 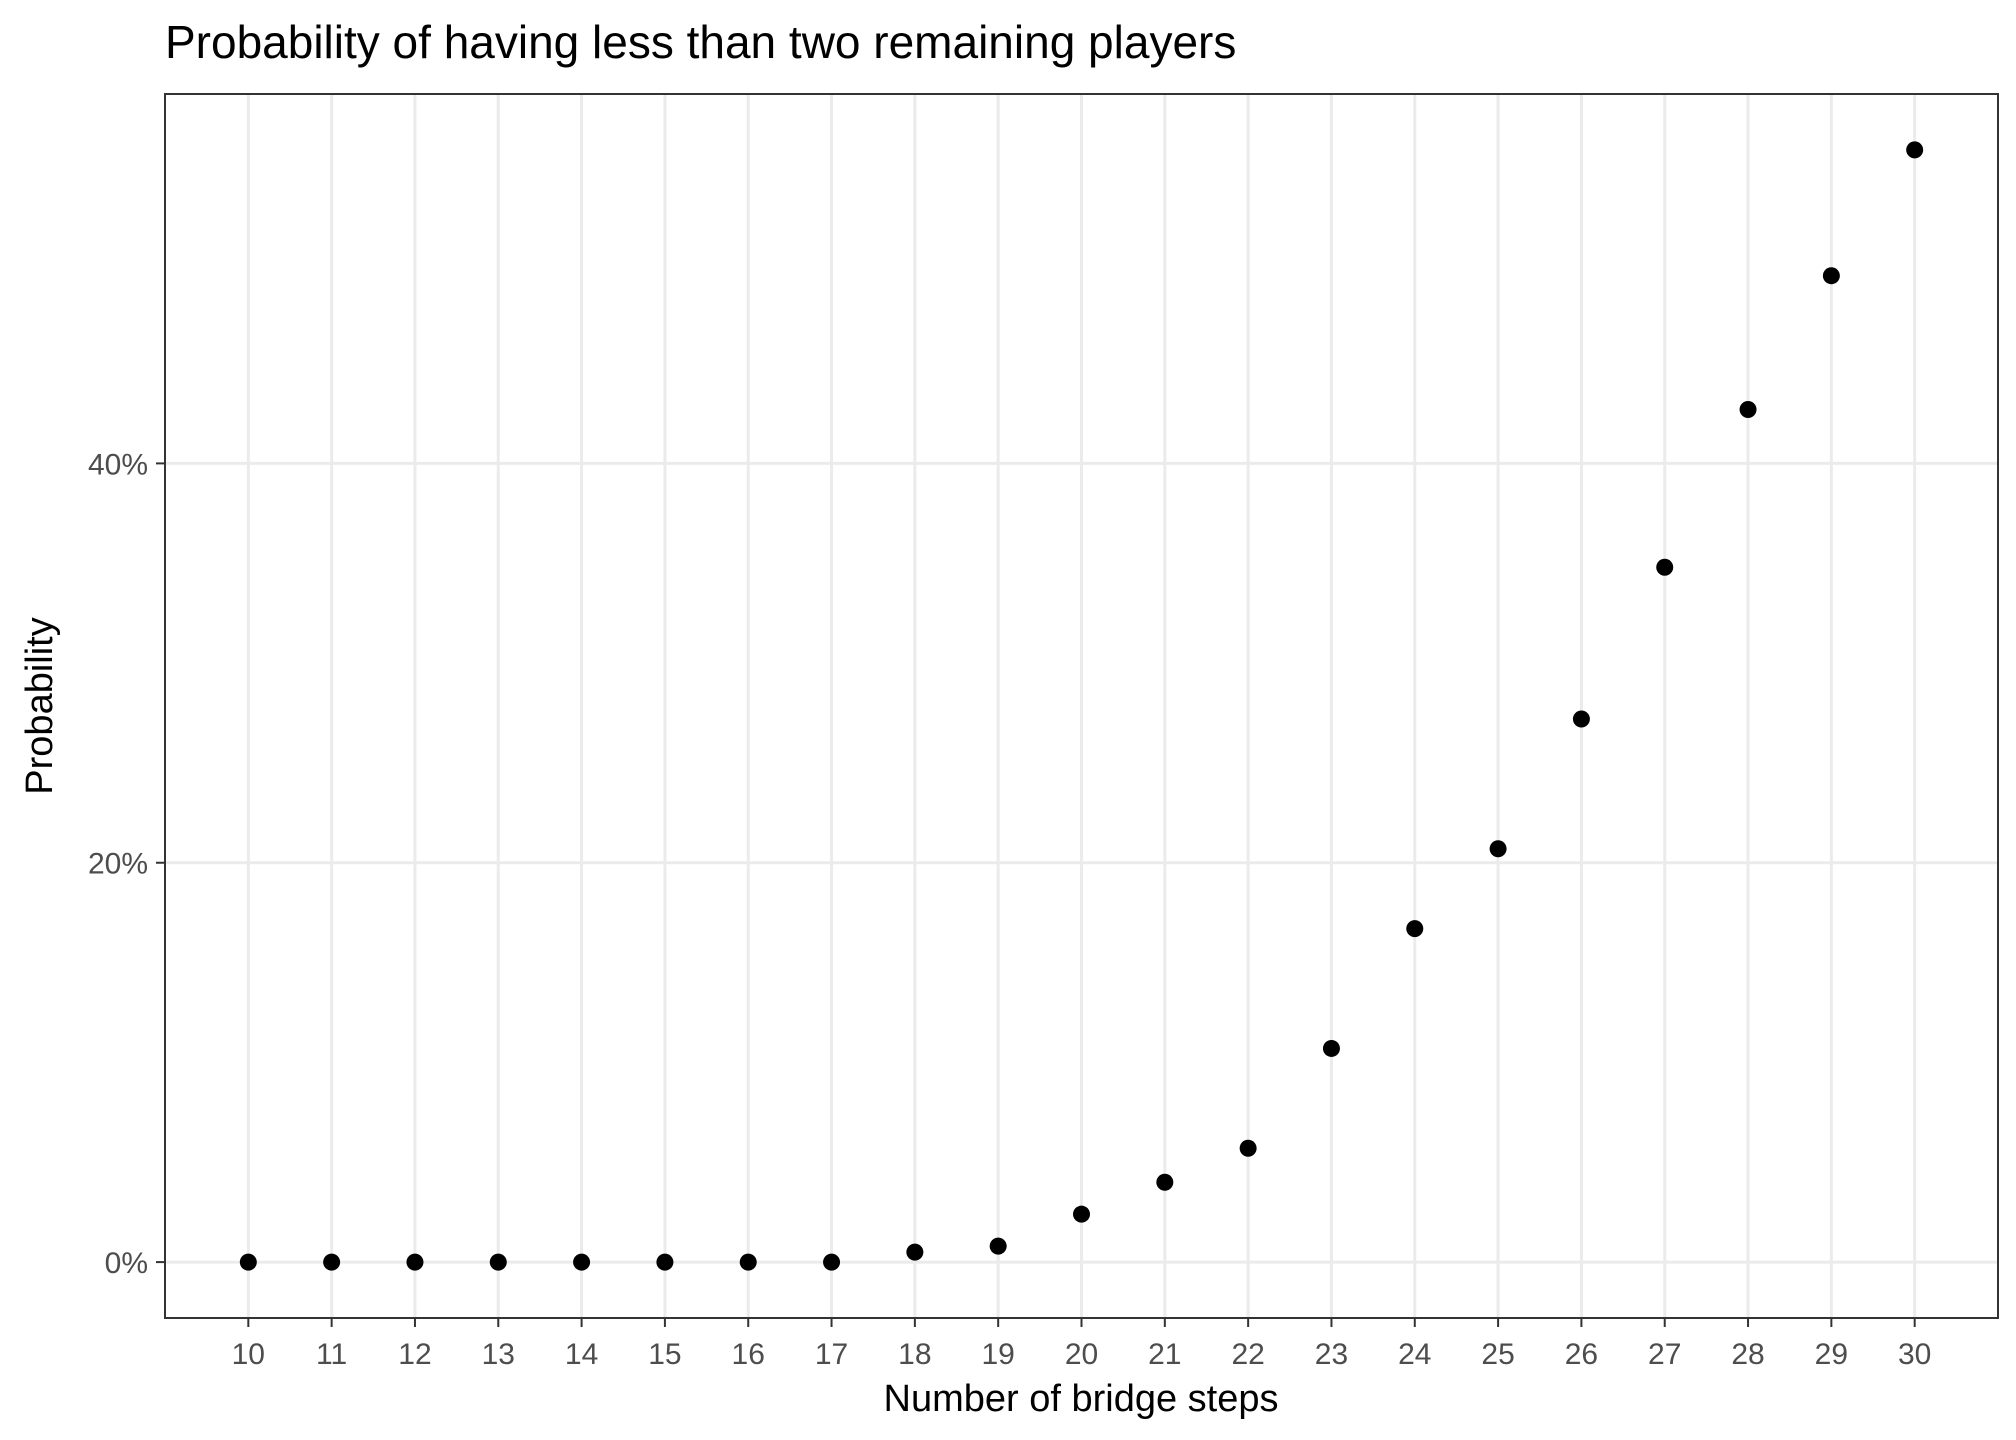 I want to click on x-tick-label: 11, so click(x=331, y=1354).